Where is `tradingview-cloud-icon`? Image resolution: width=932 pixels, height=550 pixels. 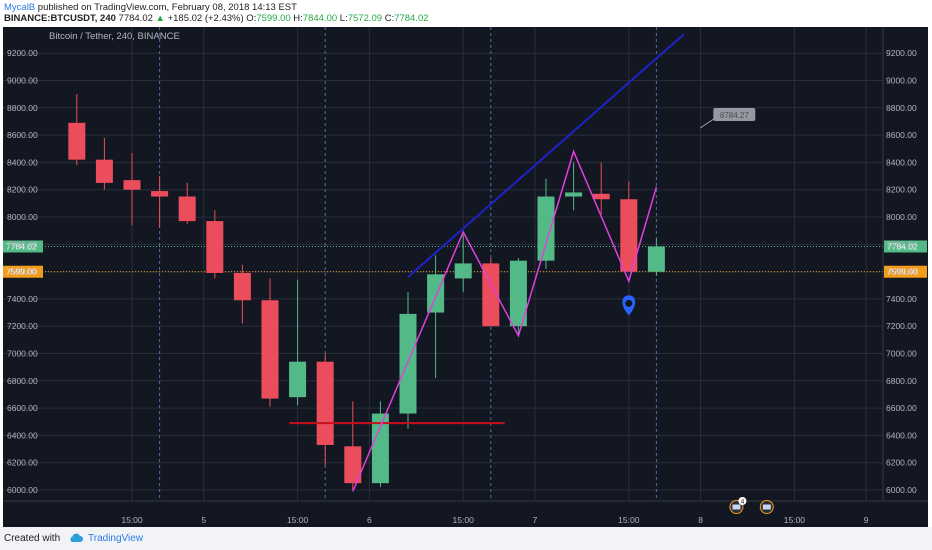
tradingview-cloud-icon is located at coordinates (76, 538).